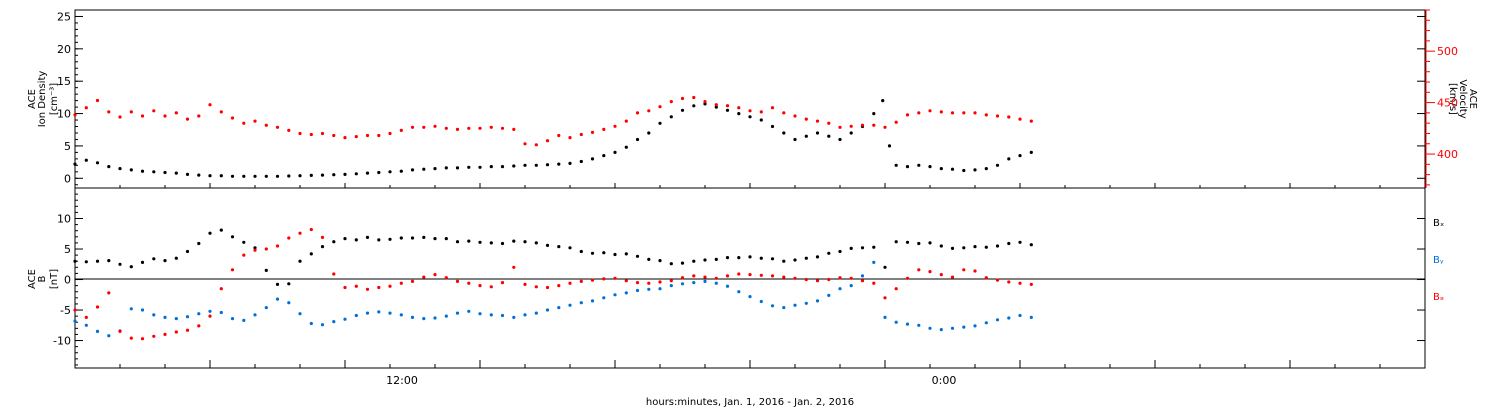 This screenshot has height=415, width=1500. What do you see at coordinates (64, 81) in the screenshot?
I see `y-tick-label: 15` at bounding box center [64, 81].